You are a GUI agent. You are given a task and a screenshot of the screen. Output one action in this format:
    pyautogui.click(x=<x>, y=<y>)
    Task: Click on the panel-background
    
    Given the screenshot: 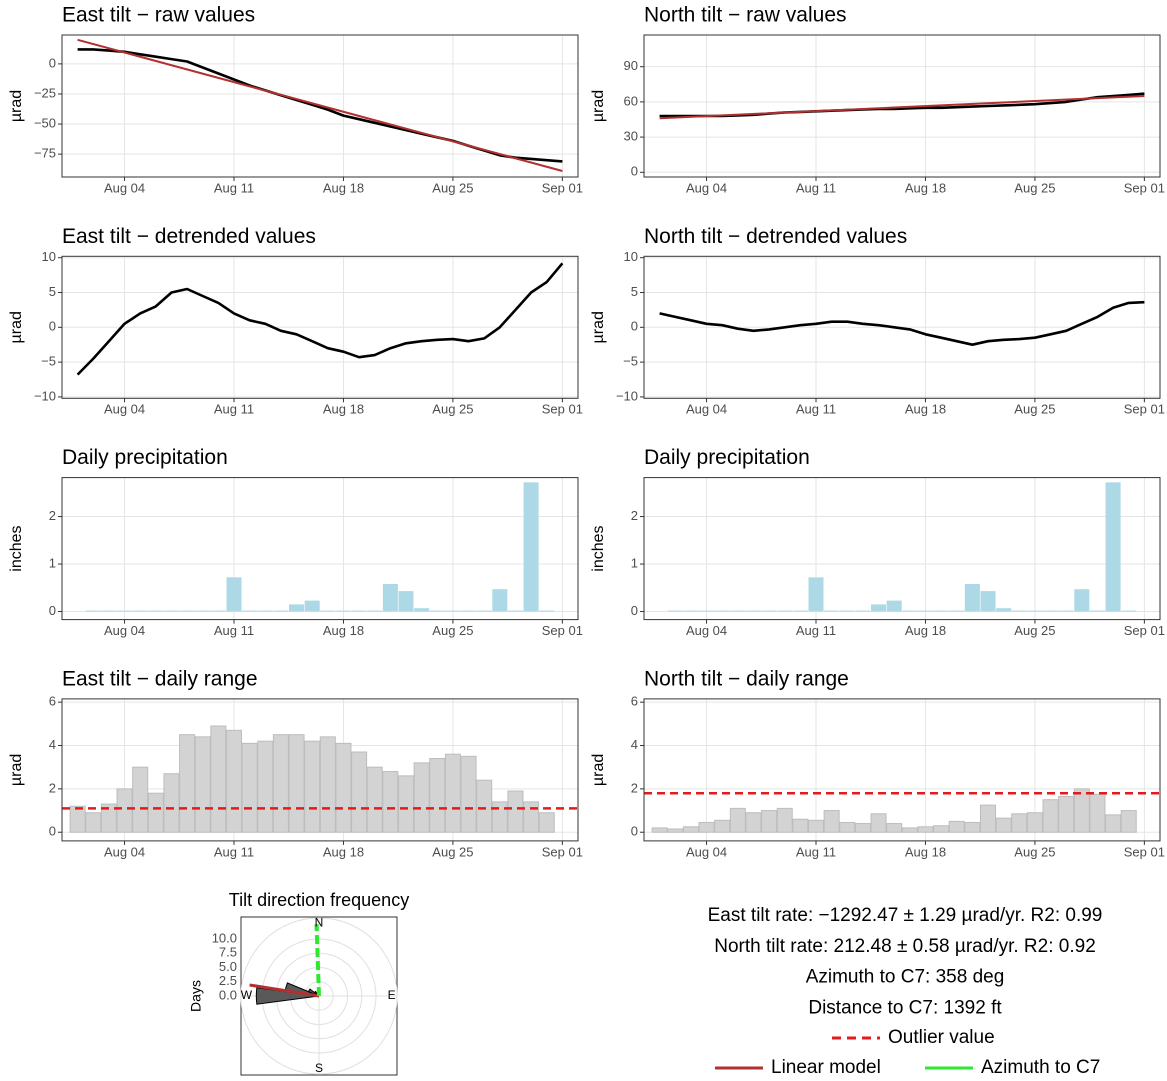 What is the action you would take?
    pyautogui.click(x=902, y=548)
    